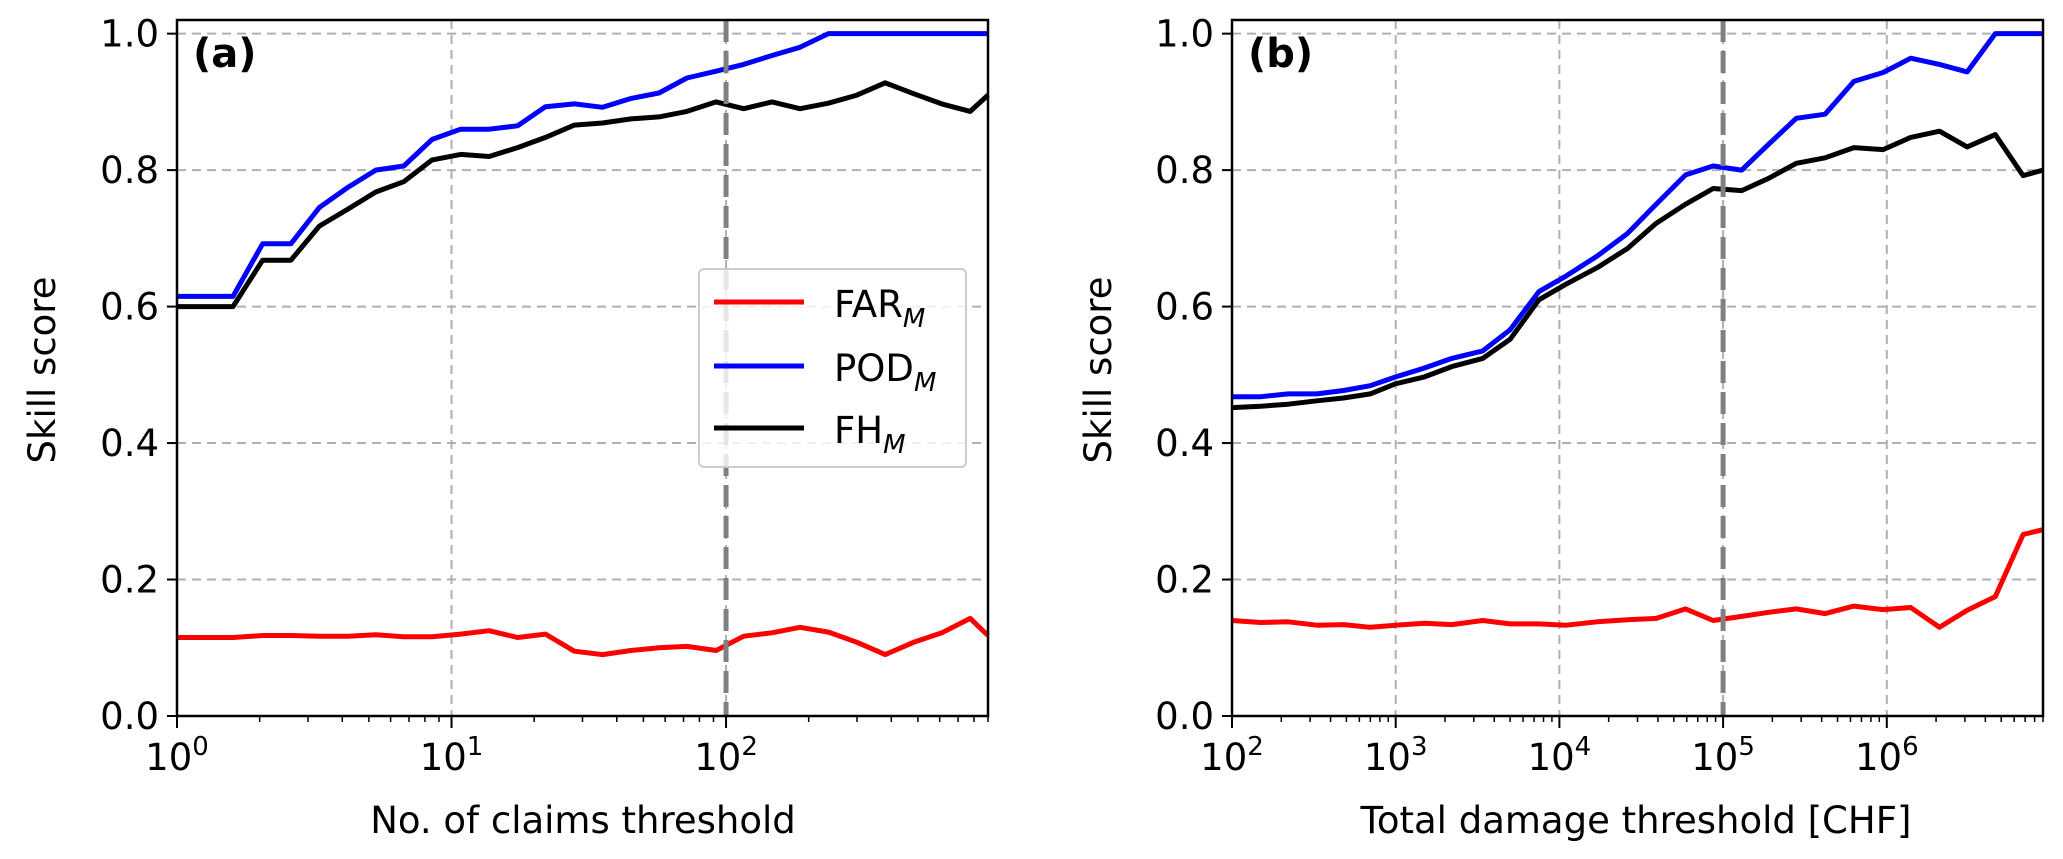  I want to click on panel-a-y-tick-label: 0.8, so click(129, 170).